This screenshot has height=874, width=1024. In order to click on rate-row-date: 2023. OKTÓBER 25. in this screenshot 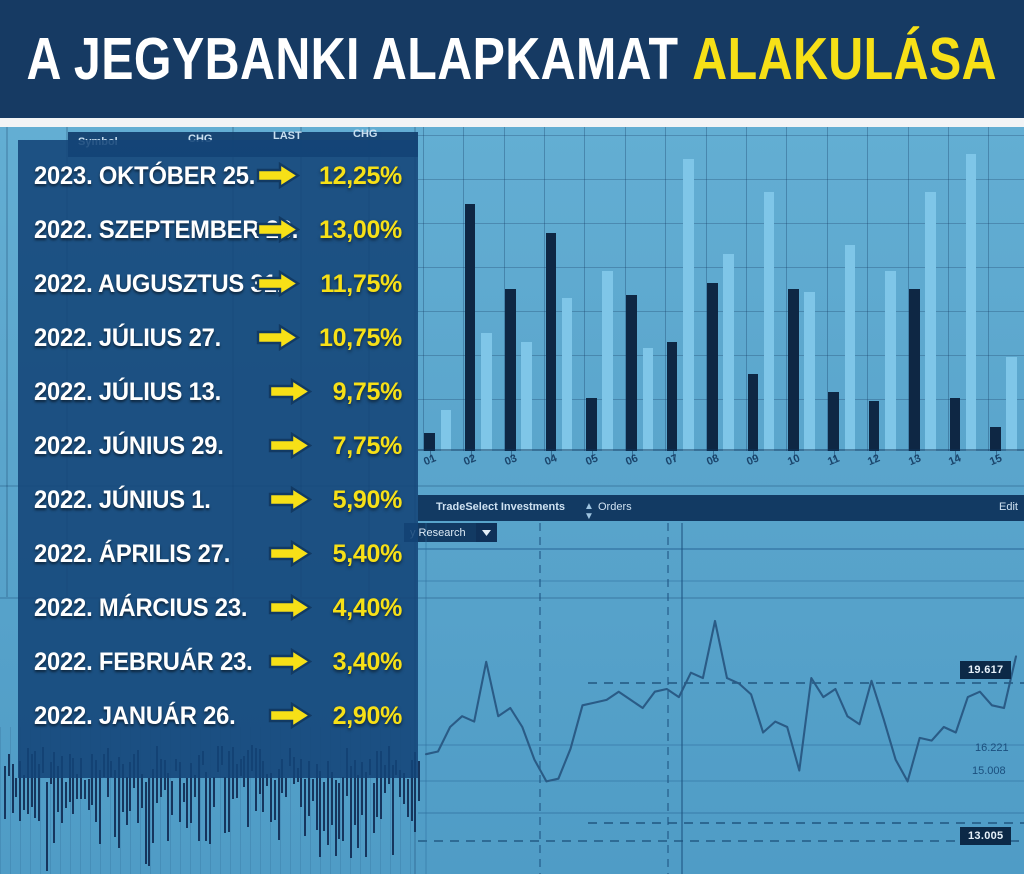, I will do `click(145, 175)`.